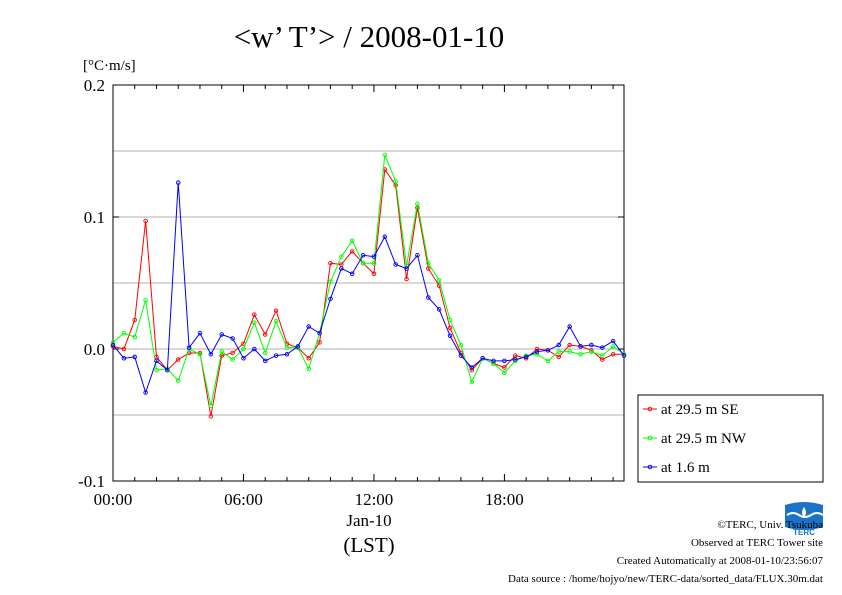 The image size is (842, 595). I want to click on logo-text: TERC, so click(804, 532).